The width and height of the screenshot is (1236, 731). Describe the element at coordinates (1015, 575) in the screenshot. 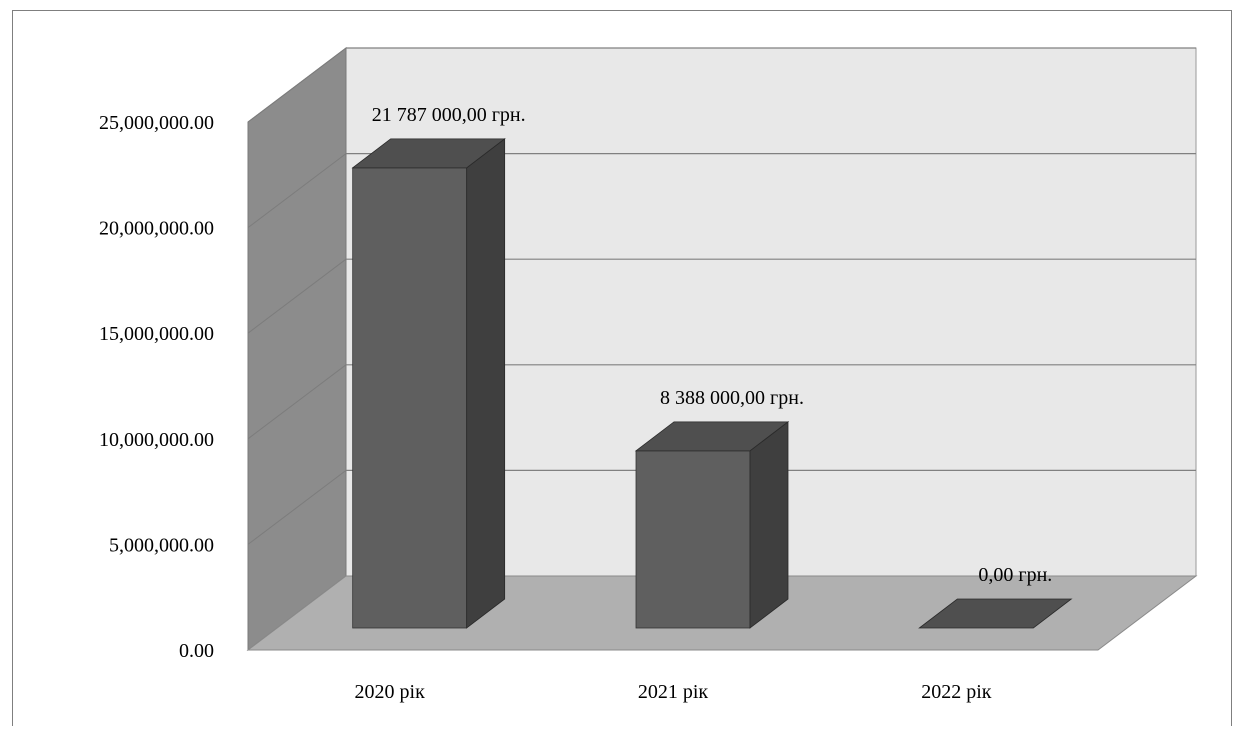

I see `data-label: 0,00 грн.` at that location.